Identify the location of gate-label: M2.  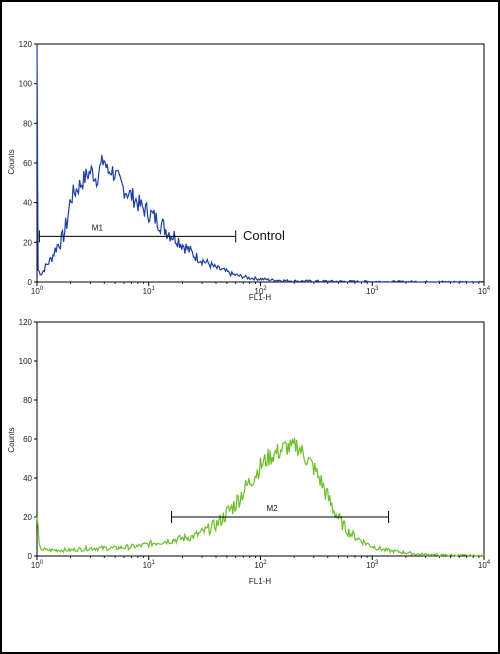
(273, 508).